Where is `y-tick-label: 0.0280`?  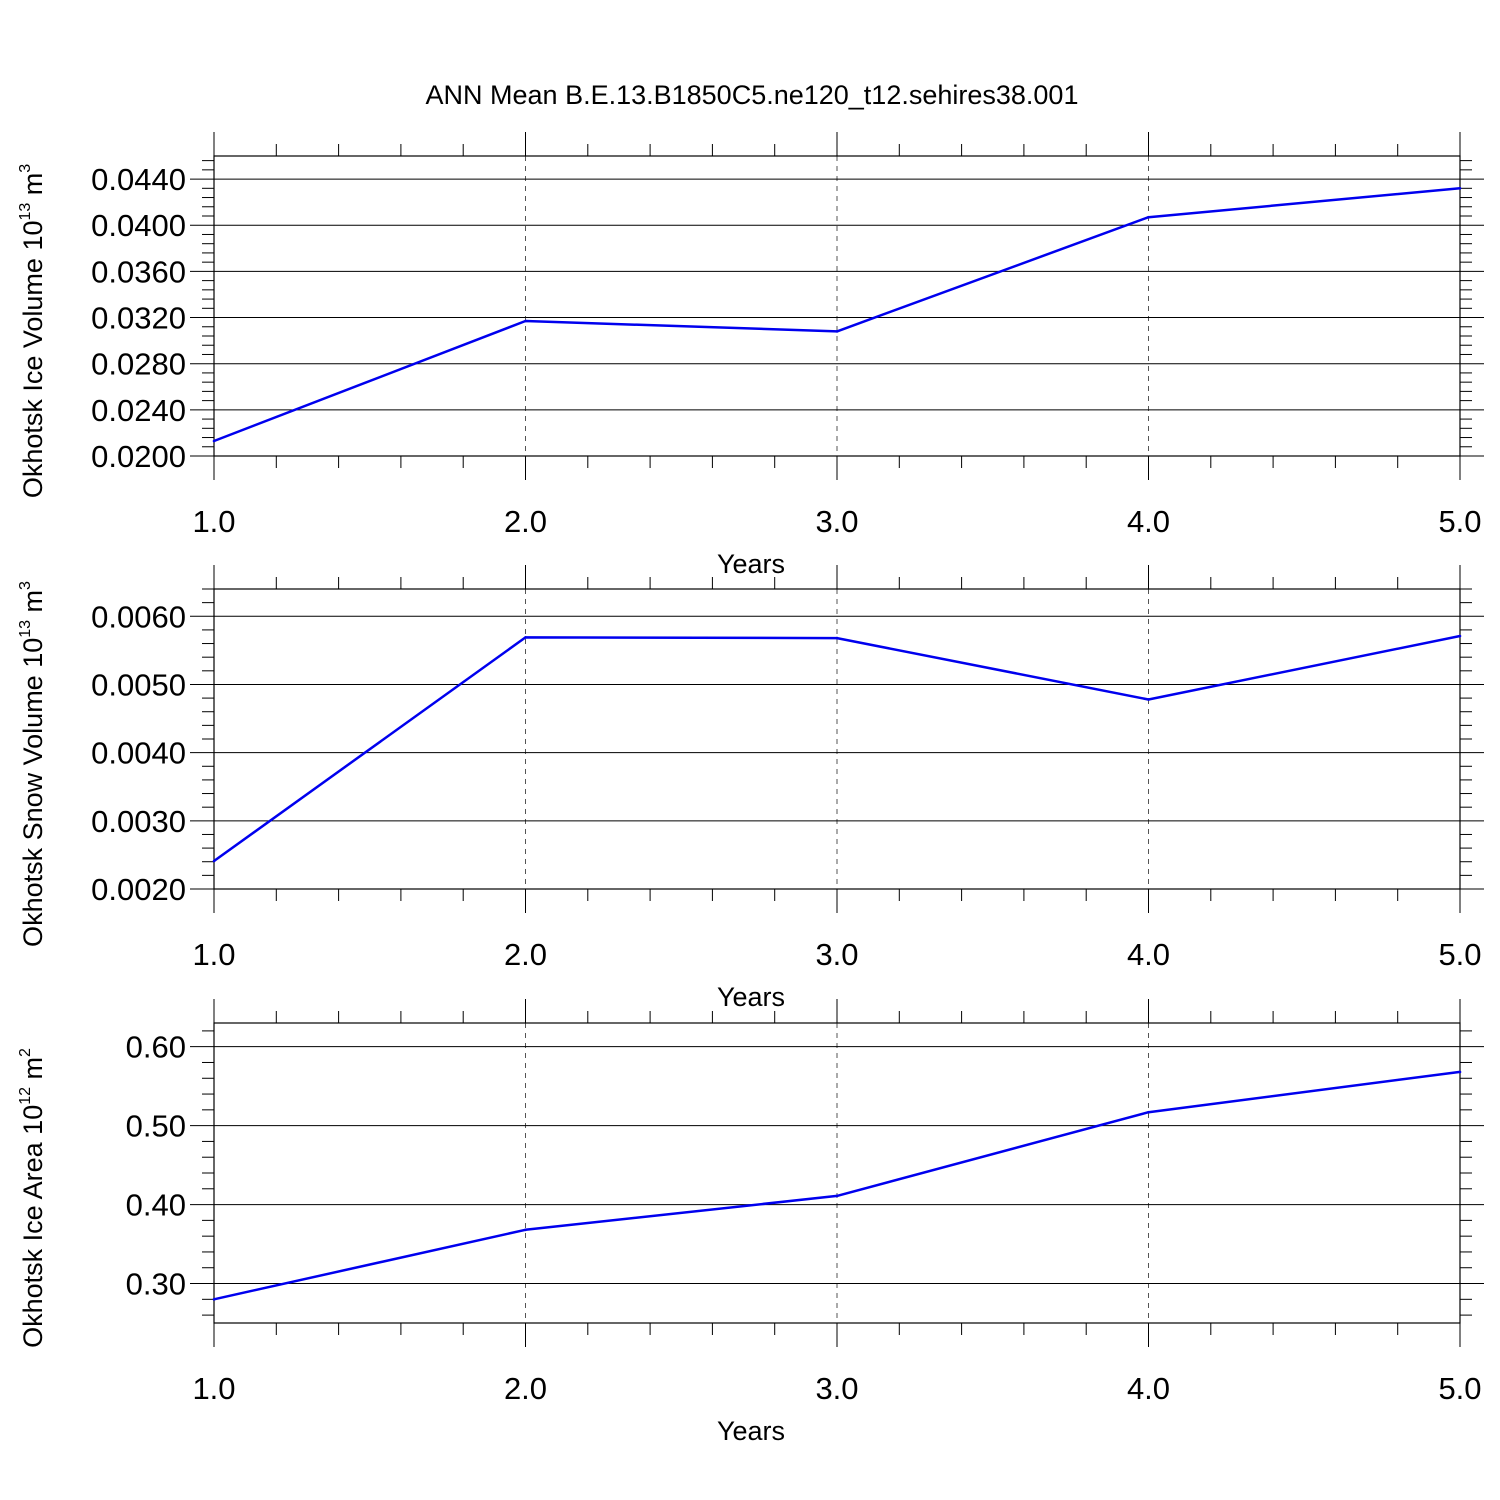 y-tick-label: 0.0280 is located at coordinates (138, 364).